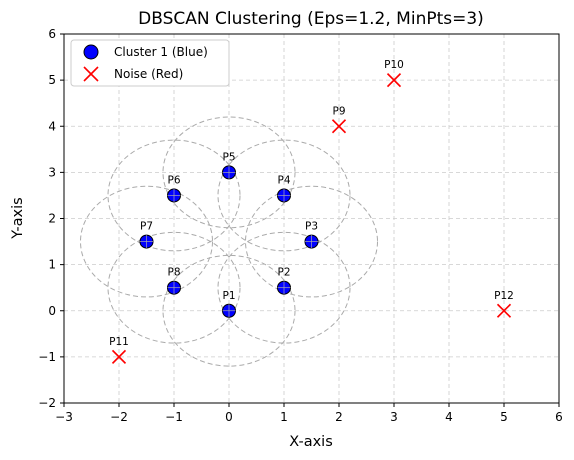 This screenshot has height=460, width=574. Describe the element at coordinates (311, 241) in the screenshot. I see `eps-circle-p3` at that location.